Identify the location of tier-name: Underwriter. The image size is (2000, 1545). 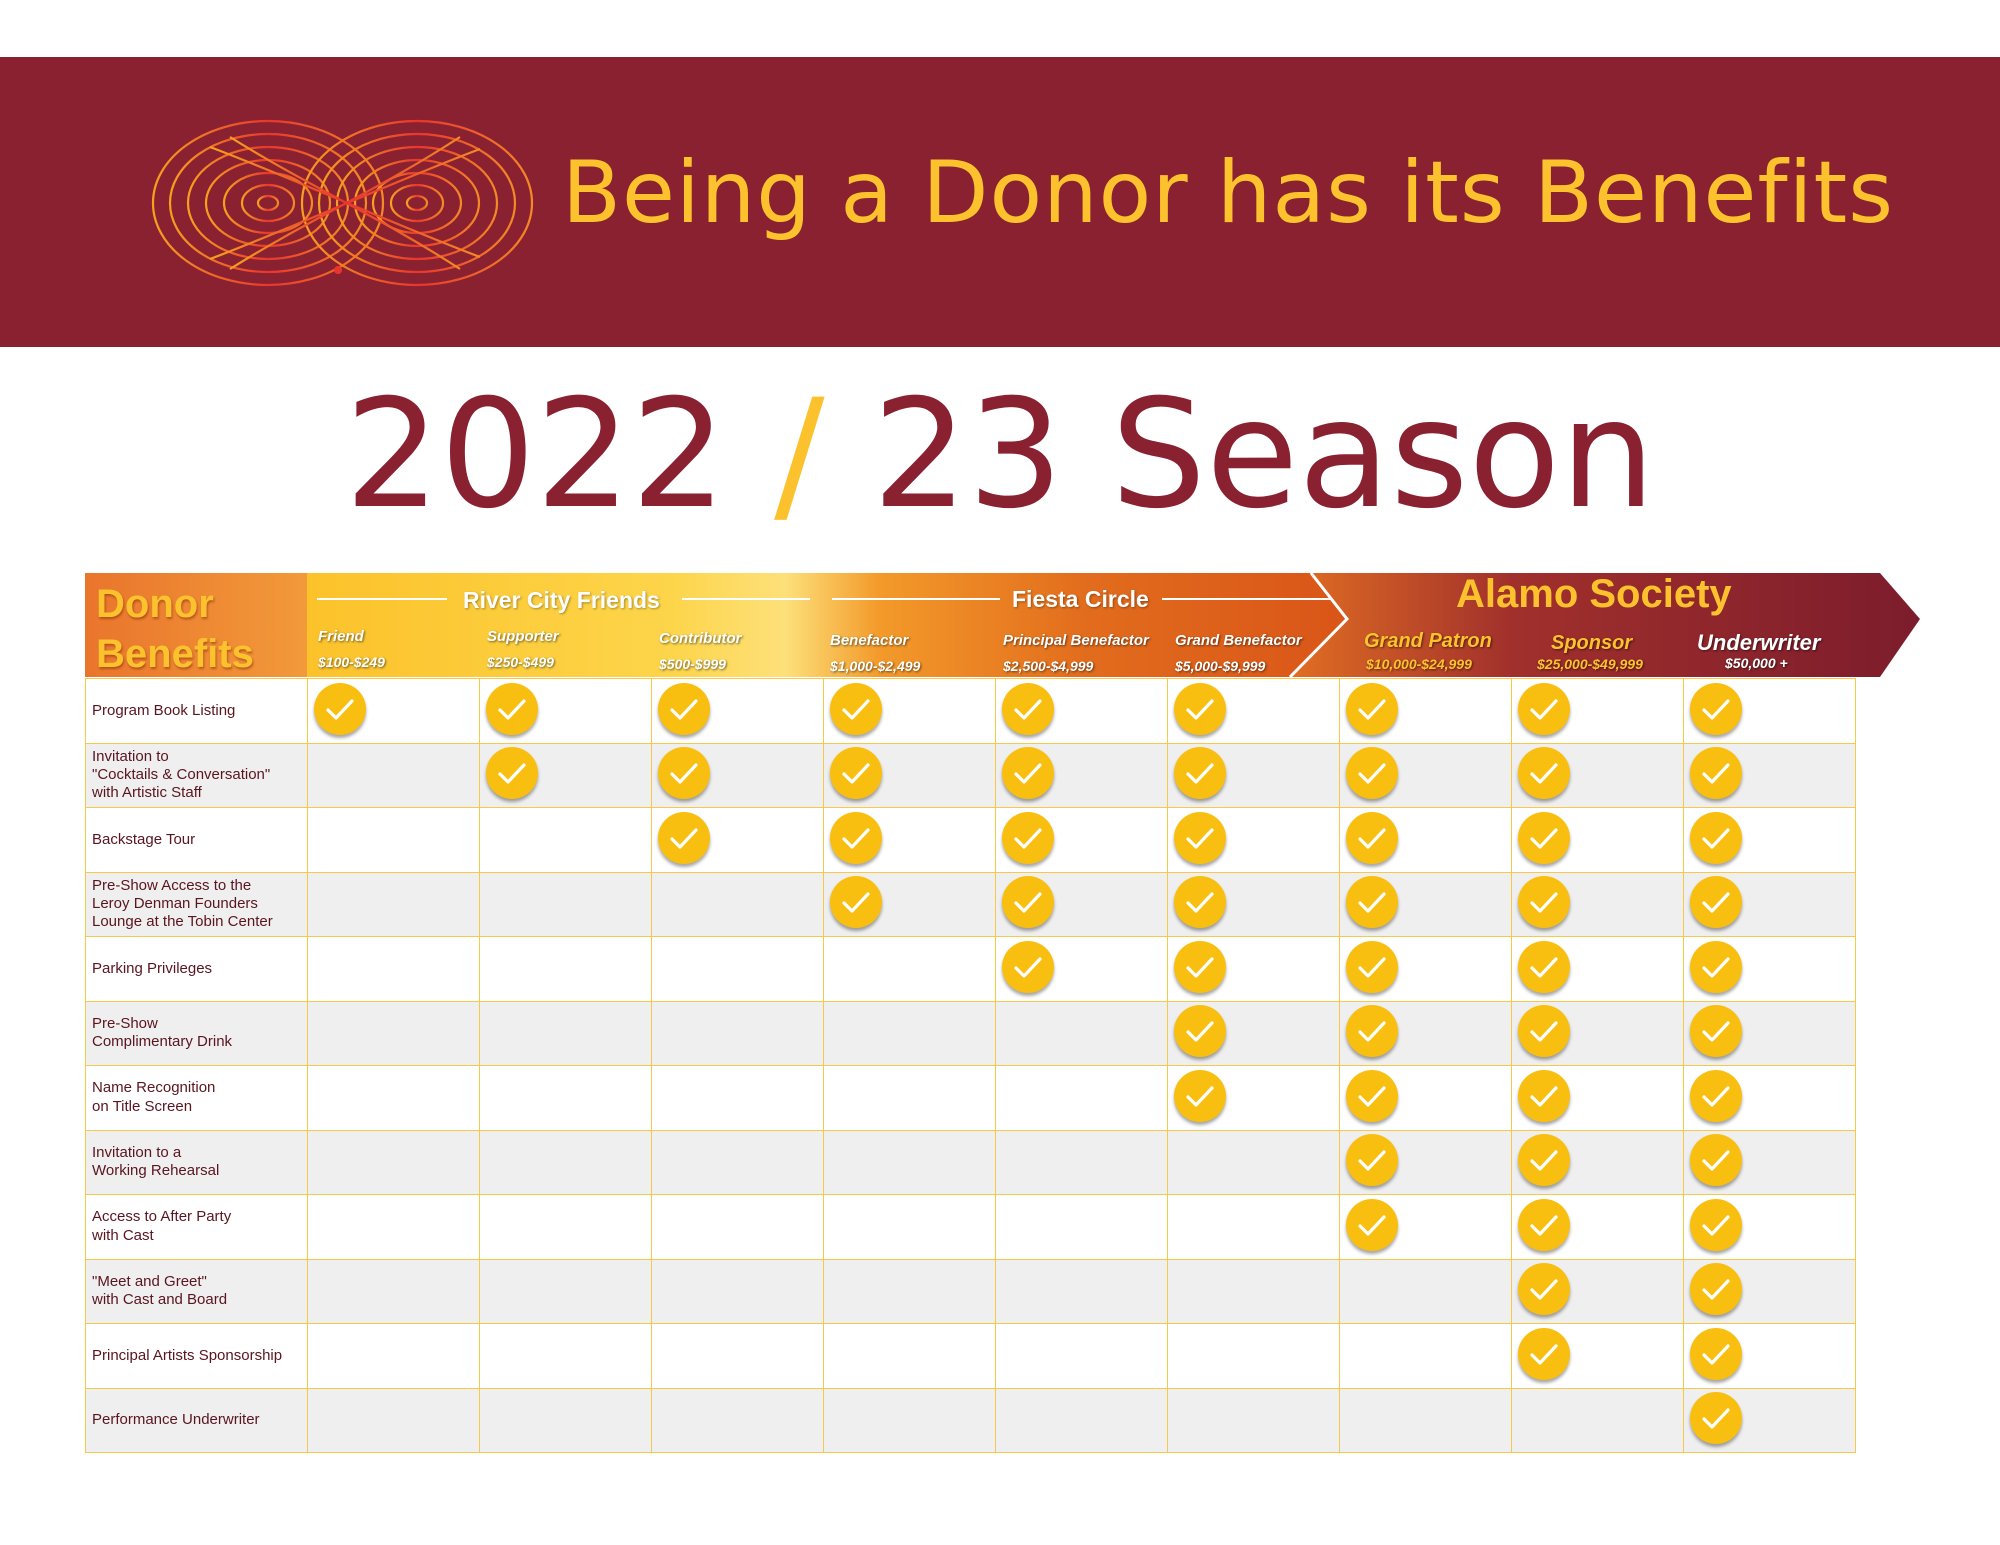
(1759, 642).